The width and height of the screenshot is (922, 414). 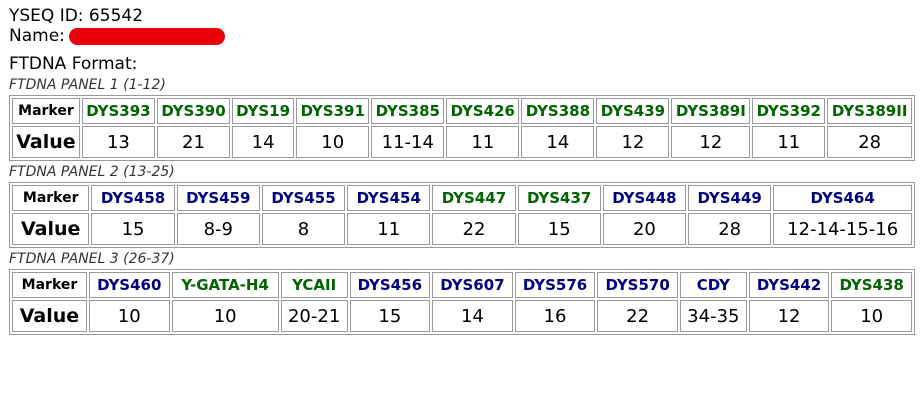 What do you see at coordinates (842, 229) in the screenshot?
I see `marker-value: 12-14-15-16` at bounding box center [842, 229].